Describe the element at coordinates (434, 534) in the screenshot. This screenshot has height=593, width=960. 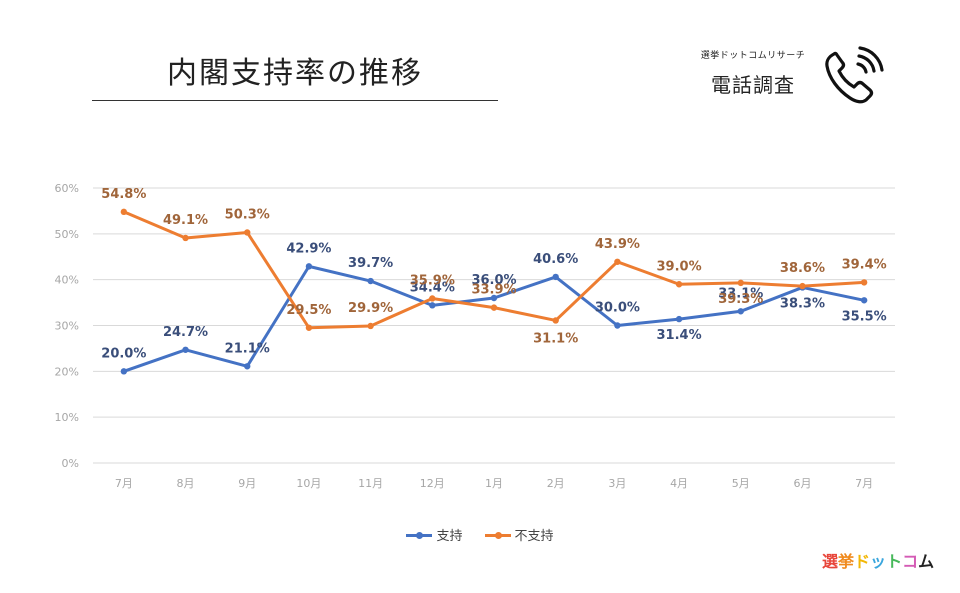
I see `legend-item-support: 支持` at that location.